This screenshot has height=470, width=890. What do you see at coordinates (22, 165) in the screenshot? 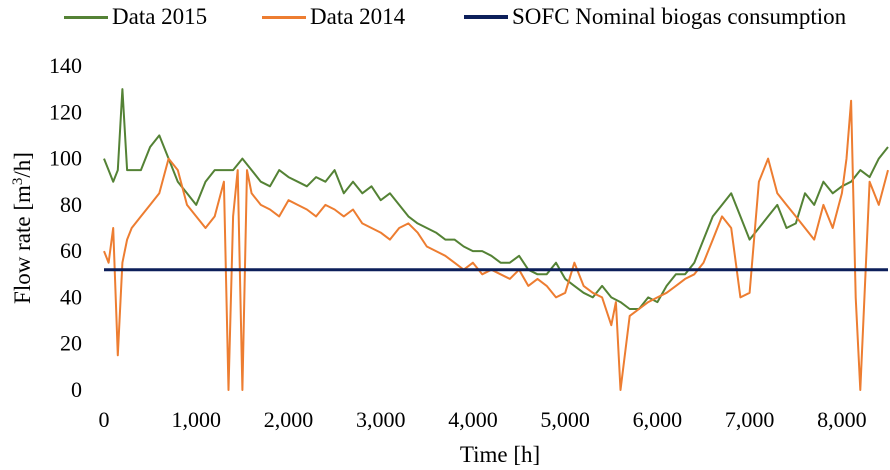
I see `y-axis-title-tail: /h]` at bounding box center [22, 165].